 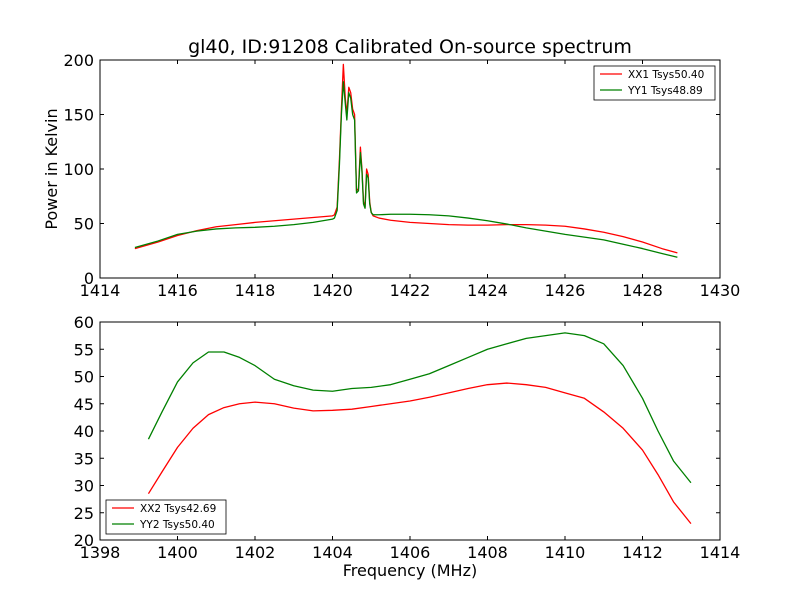 What do you see at coordinates (51, 168) in the screenshot?
I see `top-chart-ylabel: Power in Kelvin` at bounding box center [51, 168].